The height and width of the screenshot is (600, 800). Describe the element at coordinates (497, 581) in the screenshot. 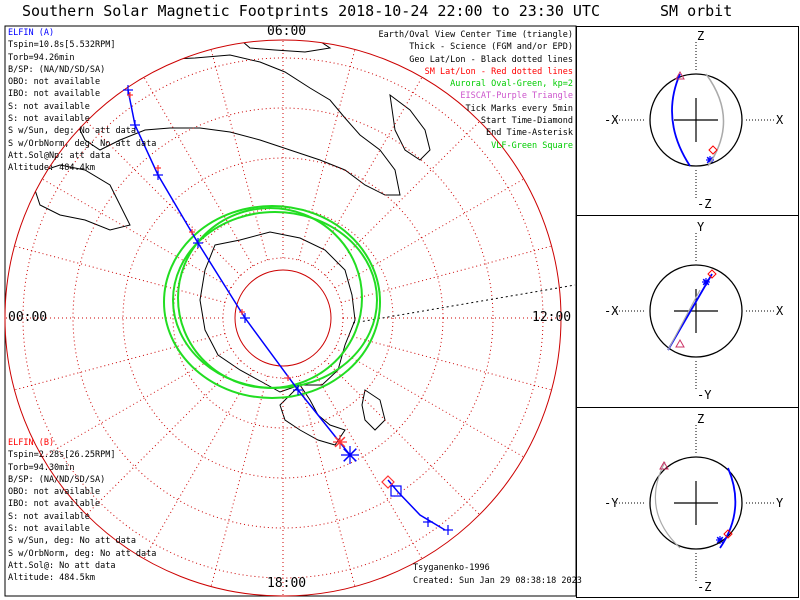

I see `created-timestamp: Created: Sun Jan 29 08:38:18 2023` at that location.